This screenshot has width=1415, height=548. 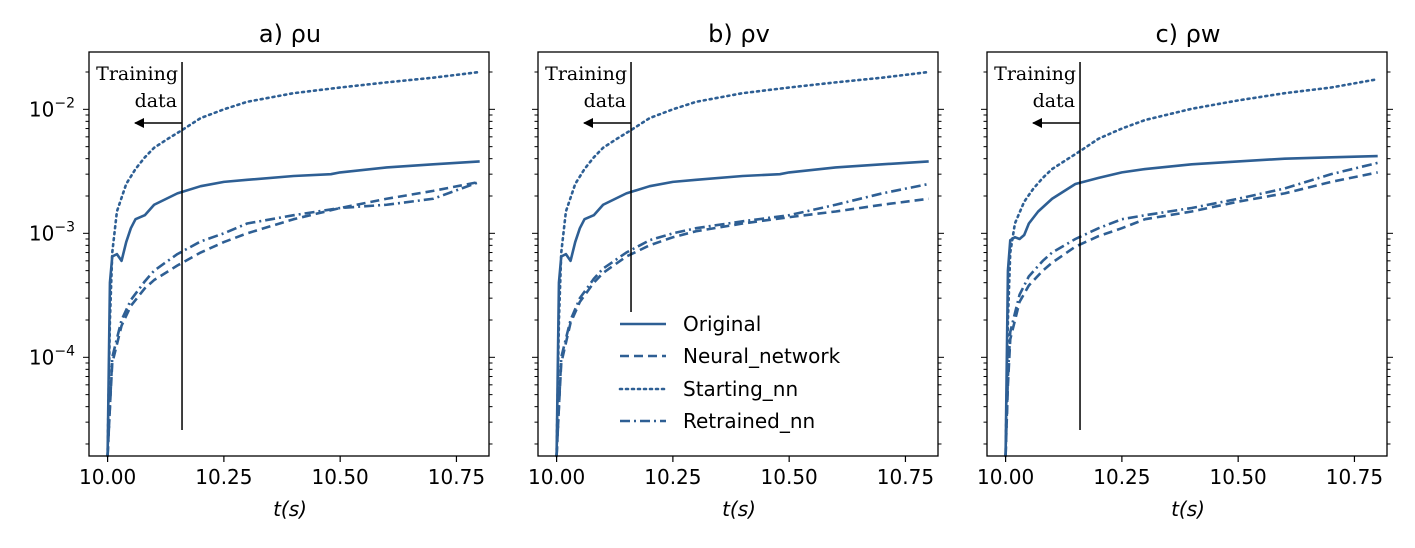 I want to click on legend-label-starting-nn: Starting_nn, so click(x=740, y=389).